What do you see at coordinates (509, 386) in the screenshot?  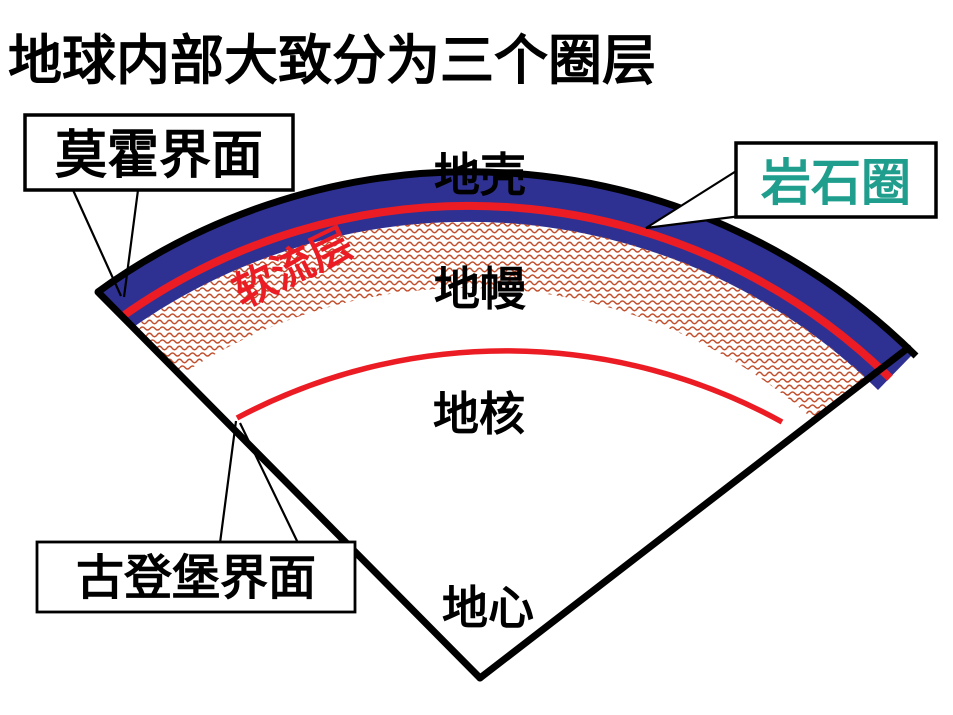 I see `gutenberg-boundary-line` at bounding box center [509, 386].